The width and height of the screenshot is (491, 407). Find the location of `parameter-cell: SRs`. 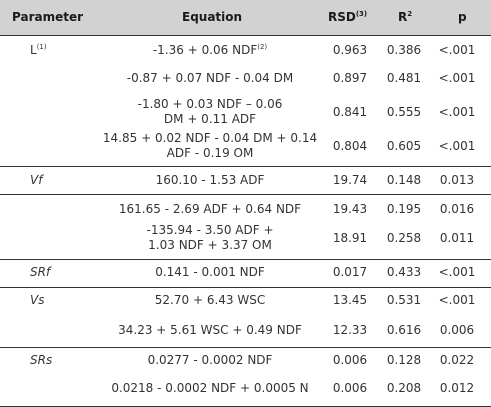

parameter-cell: SRs is located at coordinates (41, 360).